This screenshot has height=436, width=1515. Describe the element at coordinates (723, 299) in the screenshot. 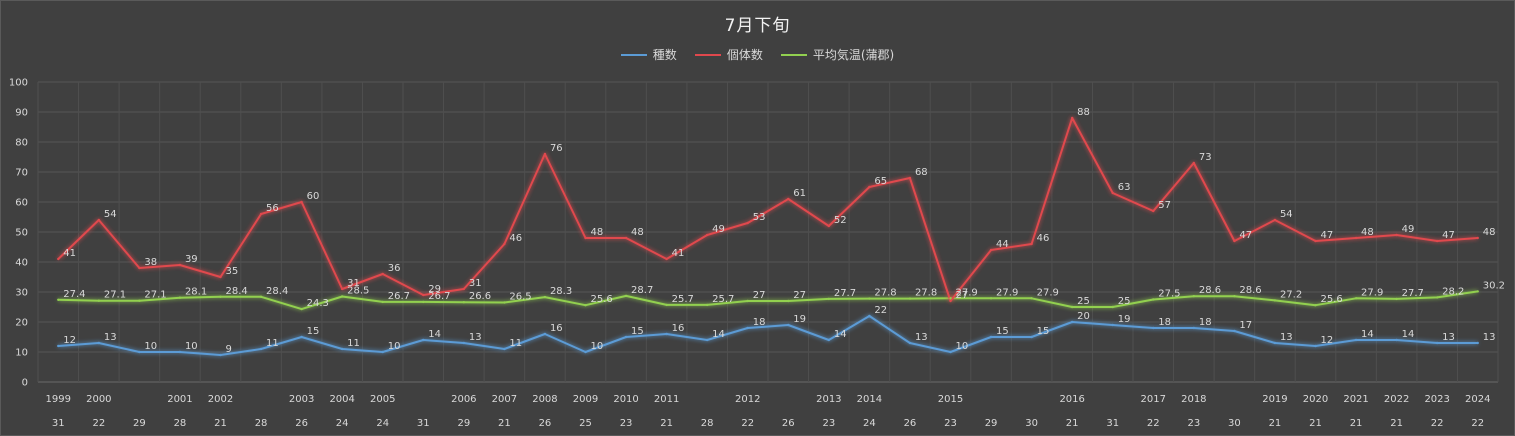

I see `data-label: 25.7` at that location.